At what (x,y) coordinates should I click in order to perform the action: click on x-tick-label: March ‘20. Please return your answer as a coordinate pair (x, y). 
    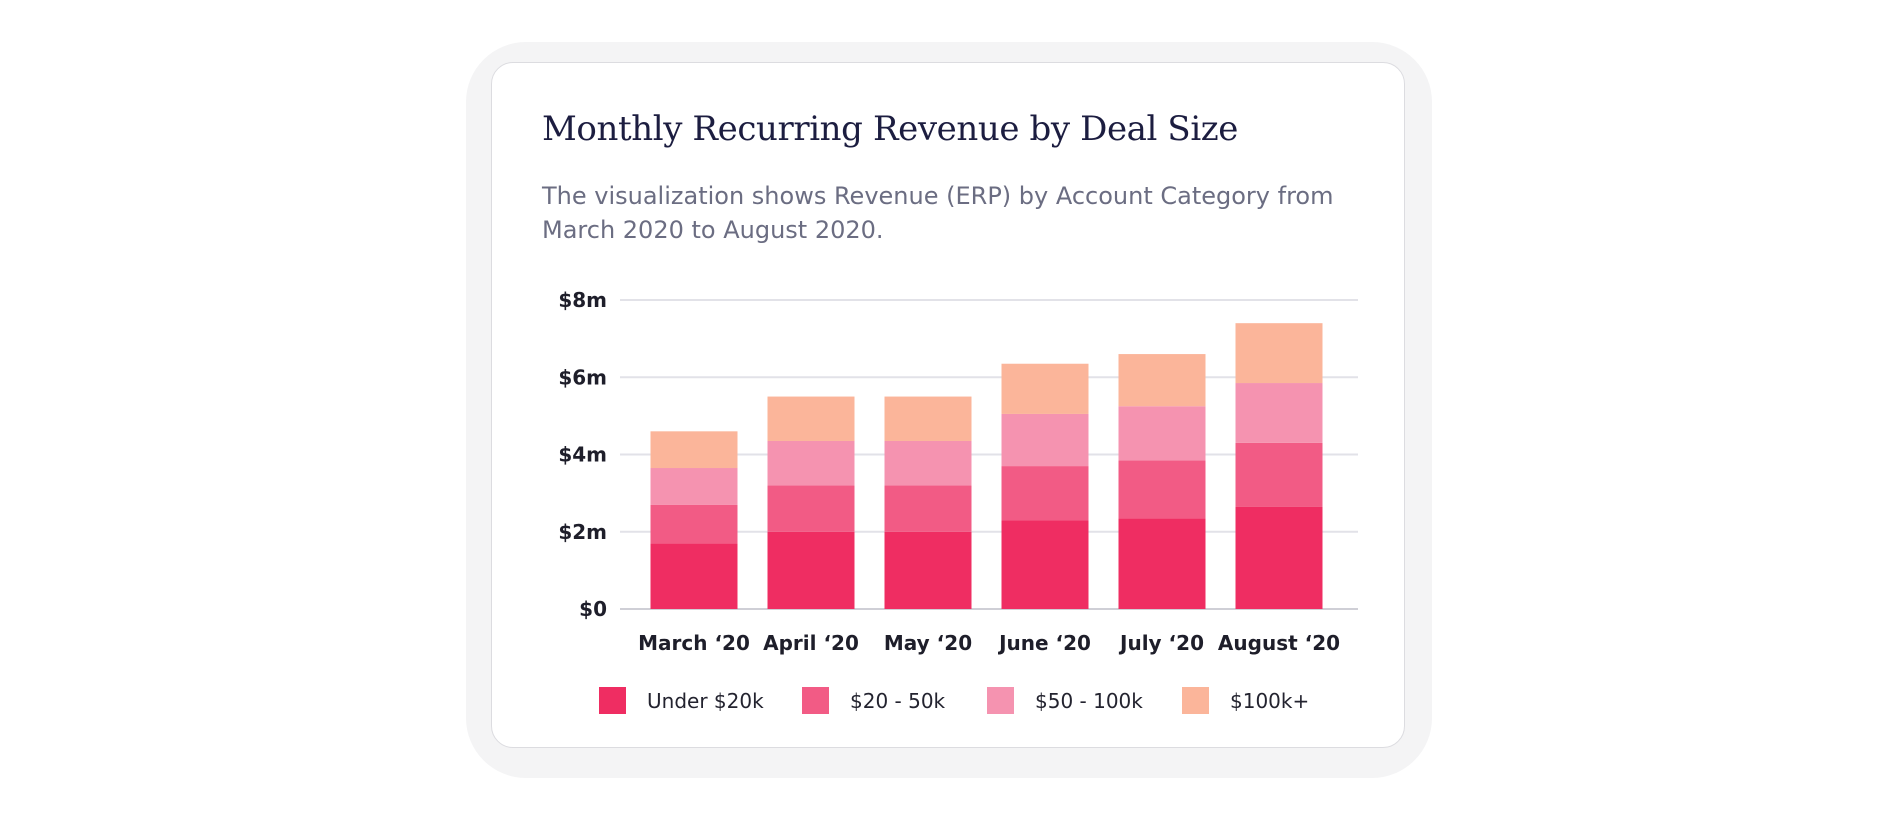
    Looking at the image, I should click on (694, 643).